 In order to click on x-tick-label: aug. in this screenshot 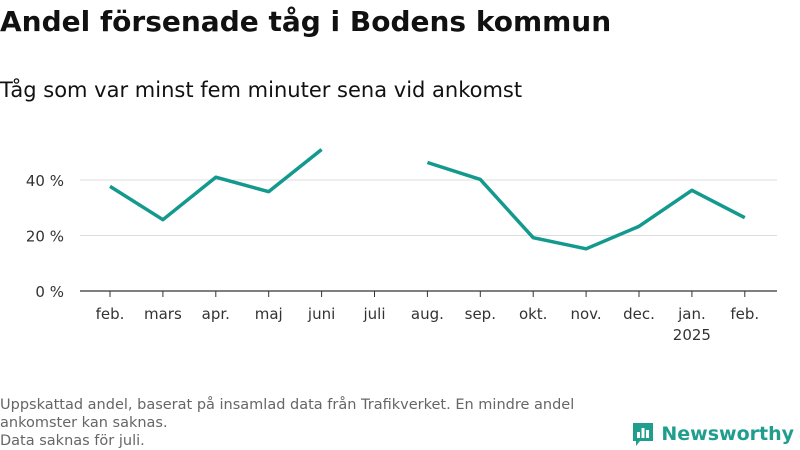, I will do `click(427, 314)`.